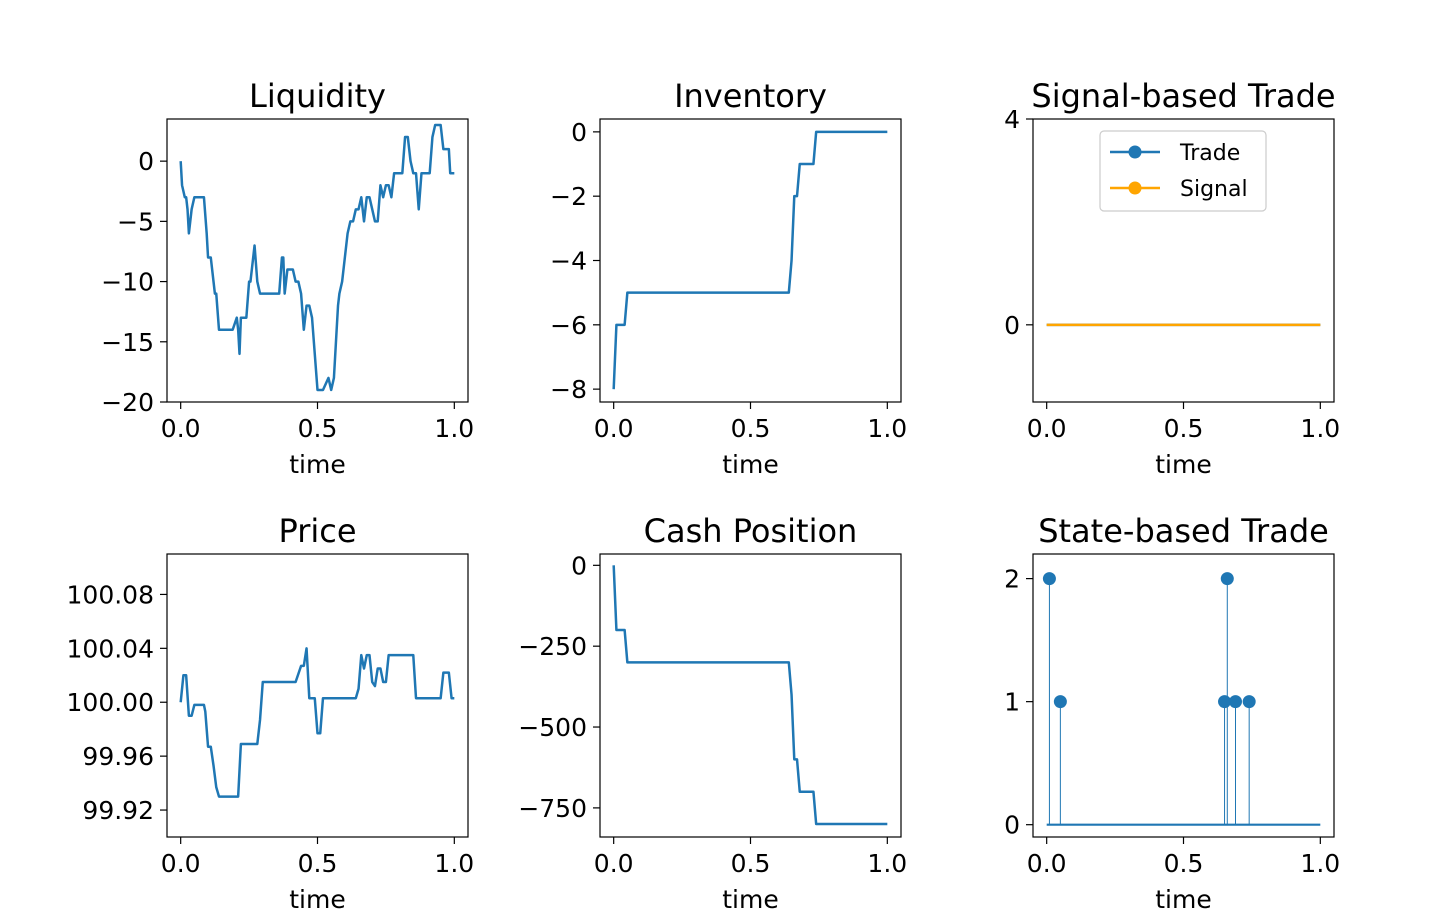 This screenshot has width=1430, height=920. What do you see at coordinates (317, 96) in the screenshot?
I see `chart-title: Liquidity` at bounding box center [317, 96].